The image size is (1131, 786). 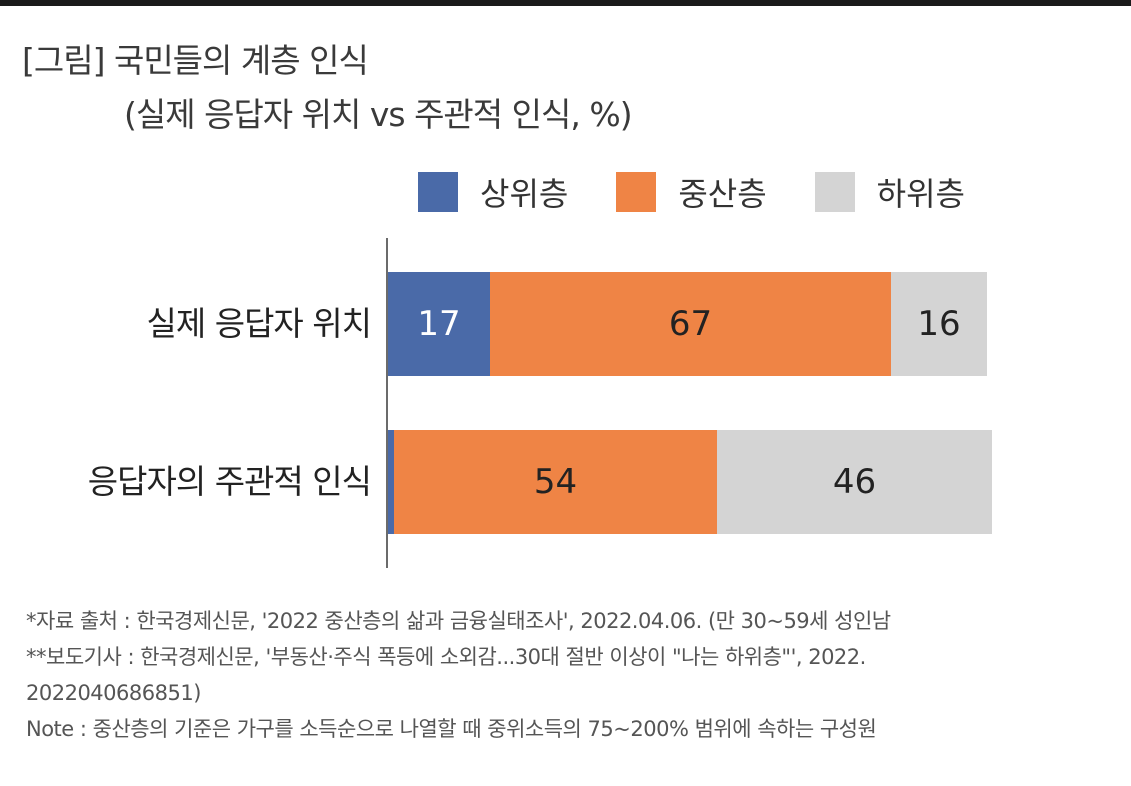 What do you see at coordinates (259, 323) in the screenshot?
I see `category-label: 실제 응답자 위치` at bounding box center [259, 323].